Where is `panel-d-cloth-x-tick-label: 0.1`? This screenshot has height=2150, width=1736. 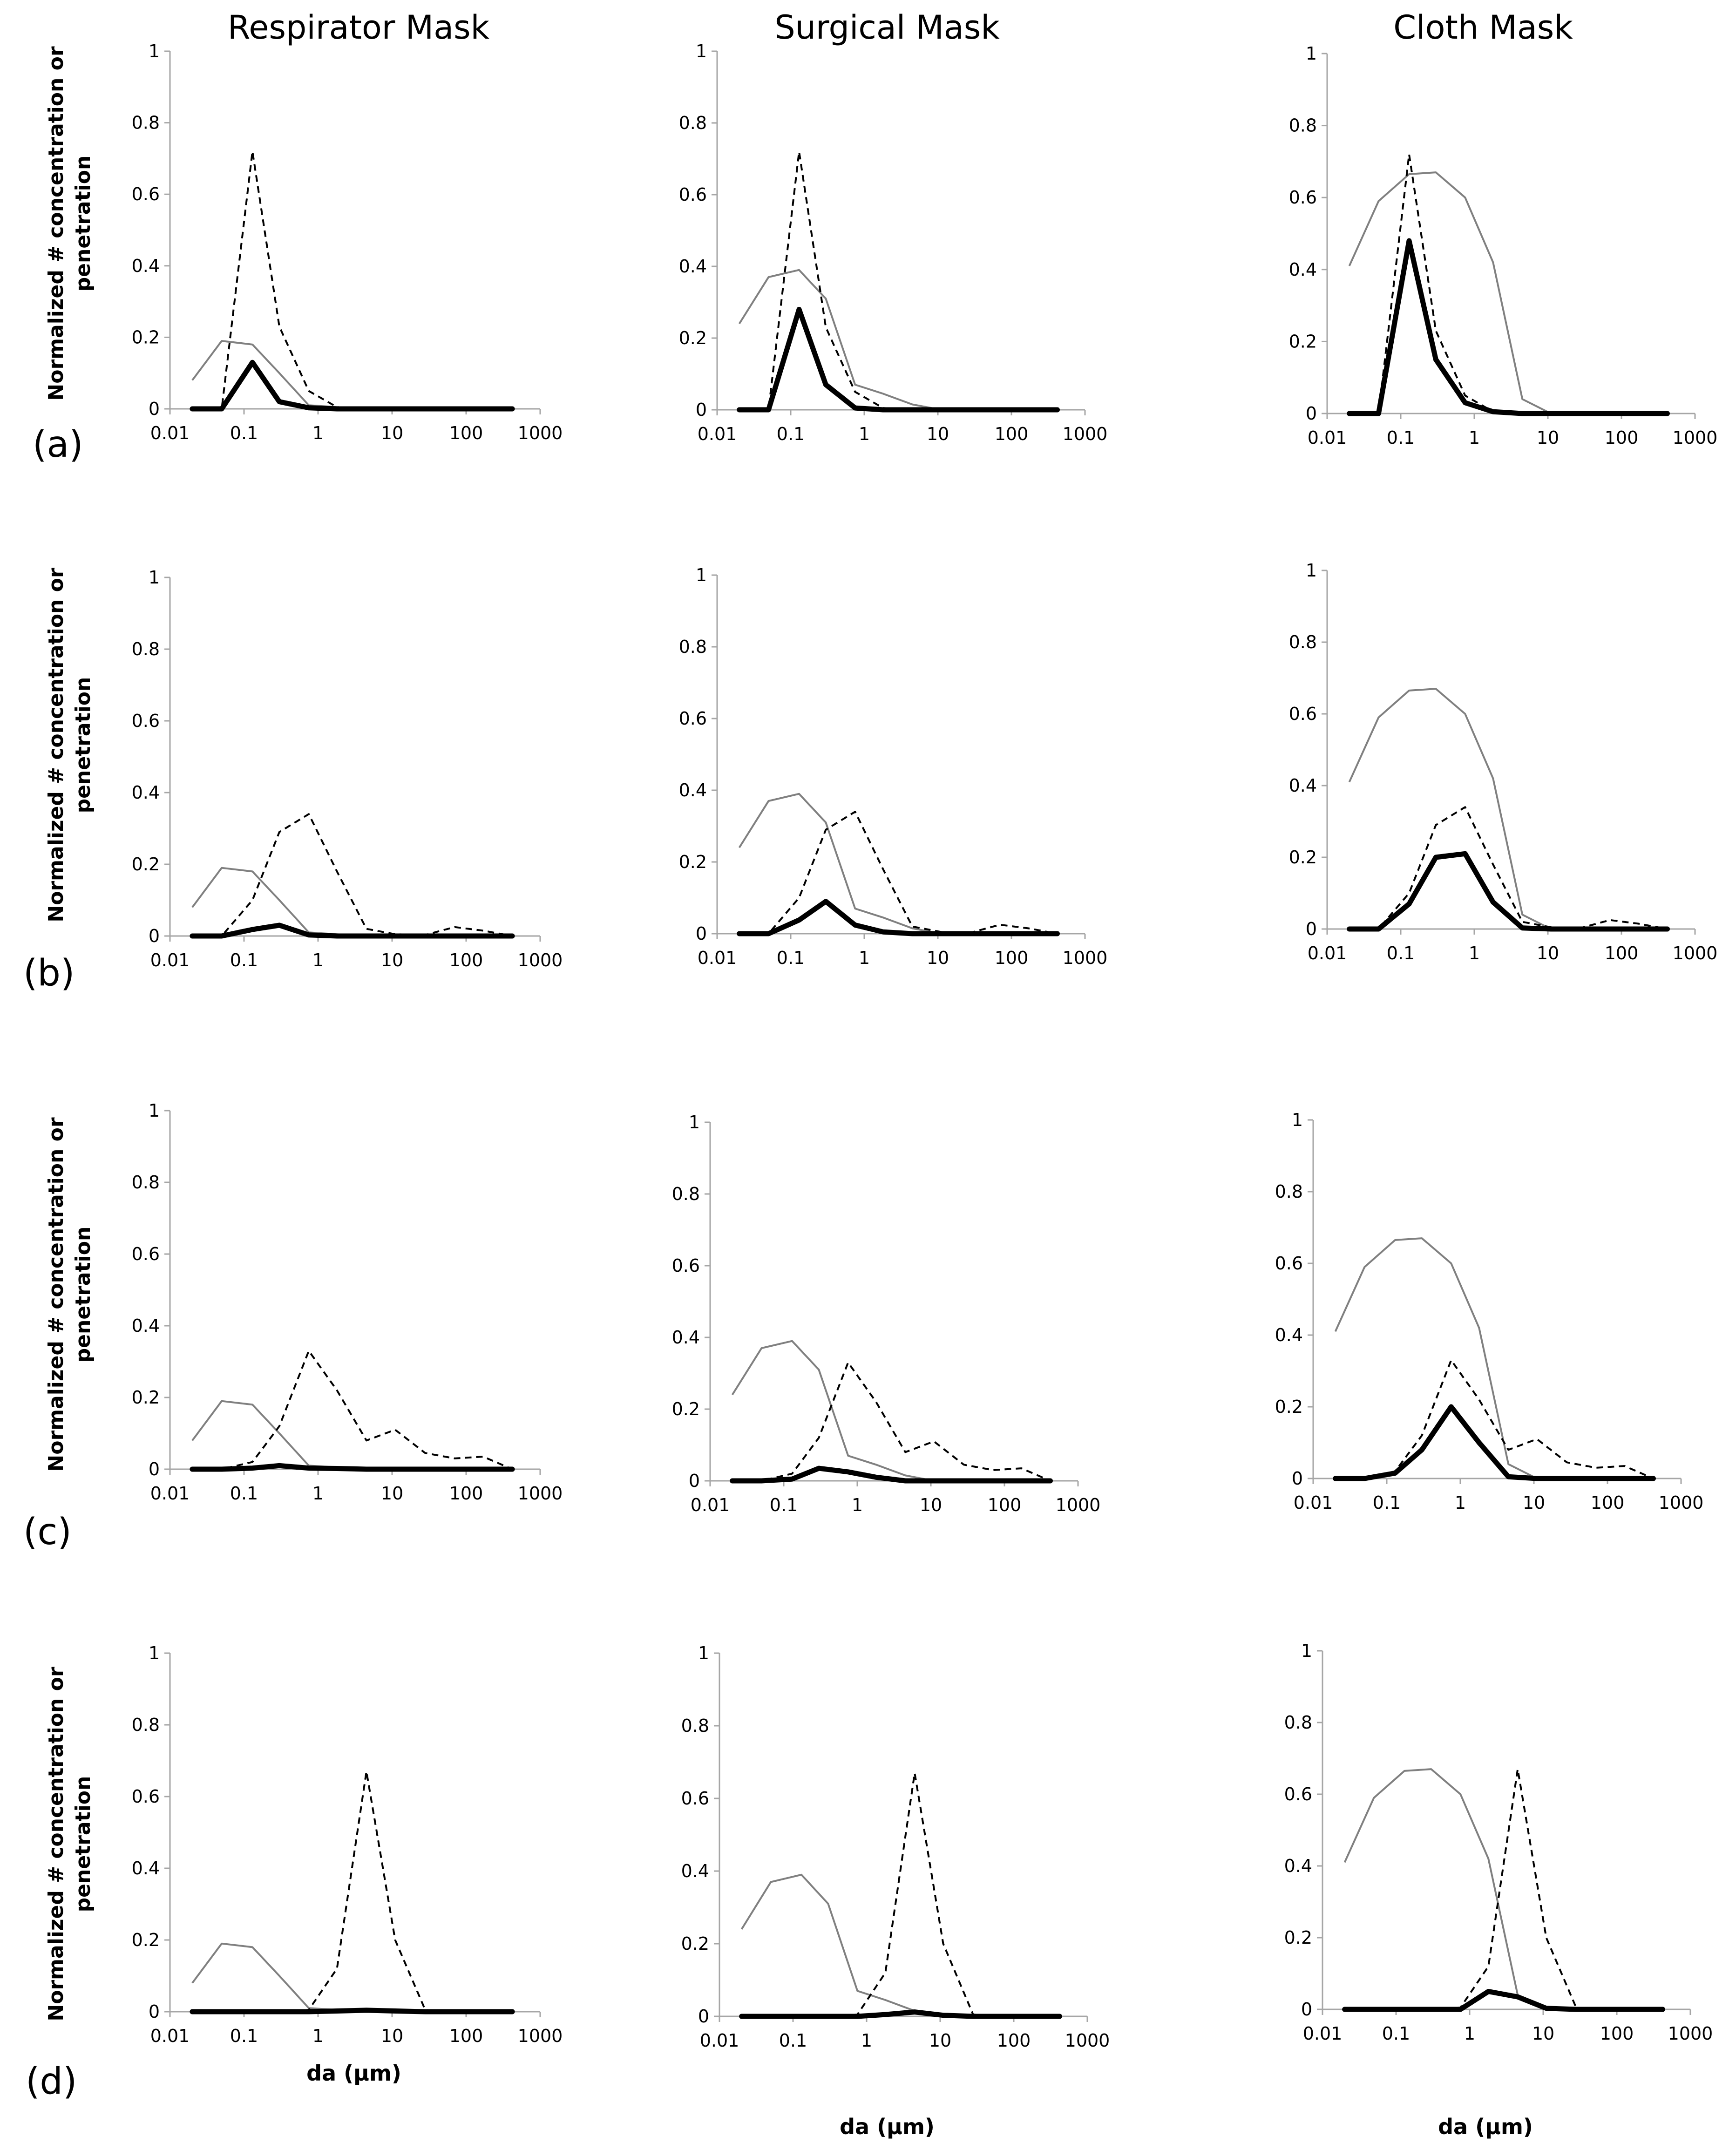
panel-d-cloth-x-tick-label: 0.1 is located at coordinates (1396, 2033).